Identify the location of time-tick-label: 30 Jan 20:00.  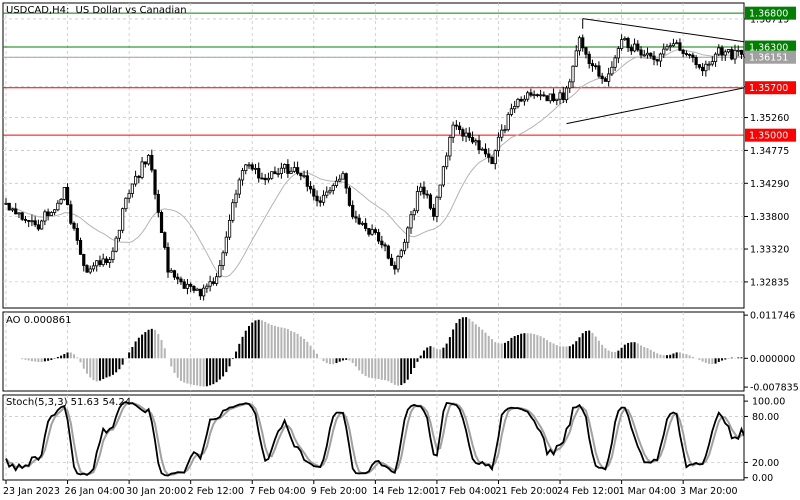
(156, 491).